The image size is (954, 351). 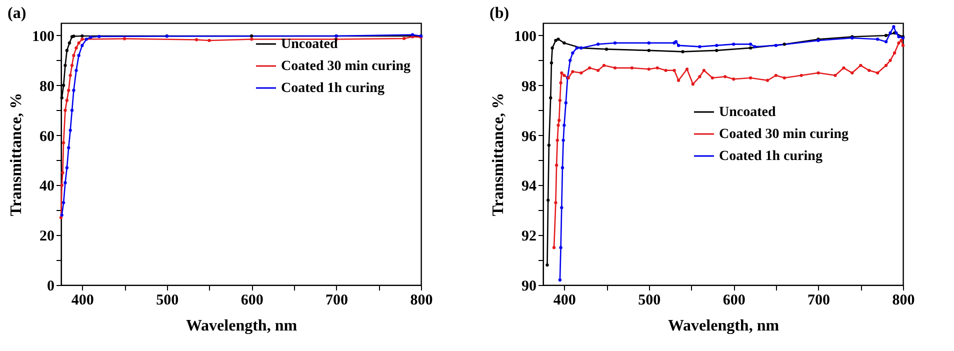 What do you see at coordinates (47, 186) in the screenshot?
I see `y-tick-label: 40` at bounding box center [47, 186].